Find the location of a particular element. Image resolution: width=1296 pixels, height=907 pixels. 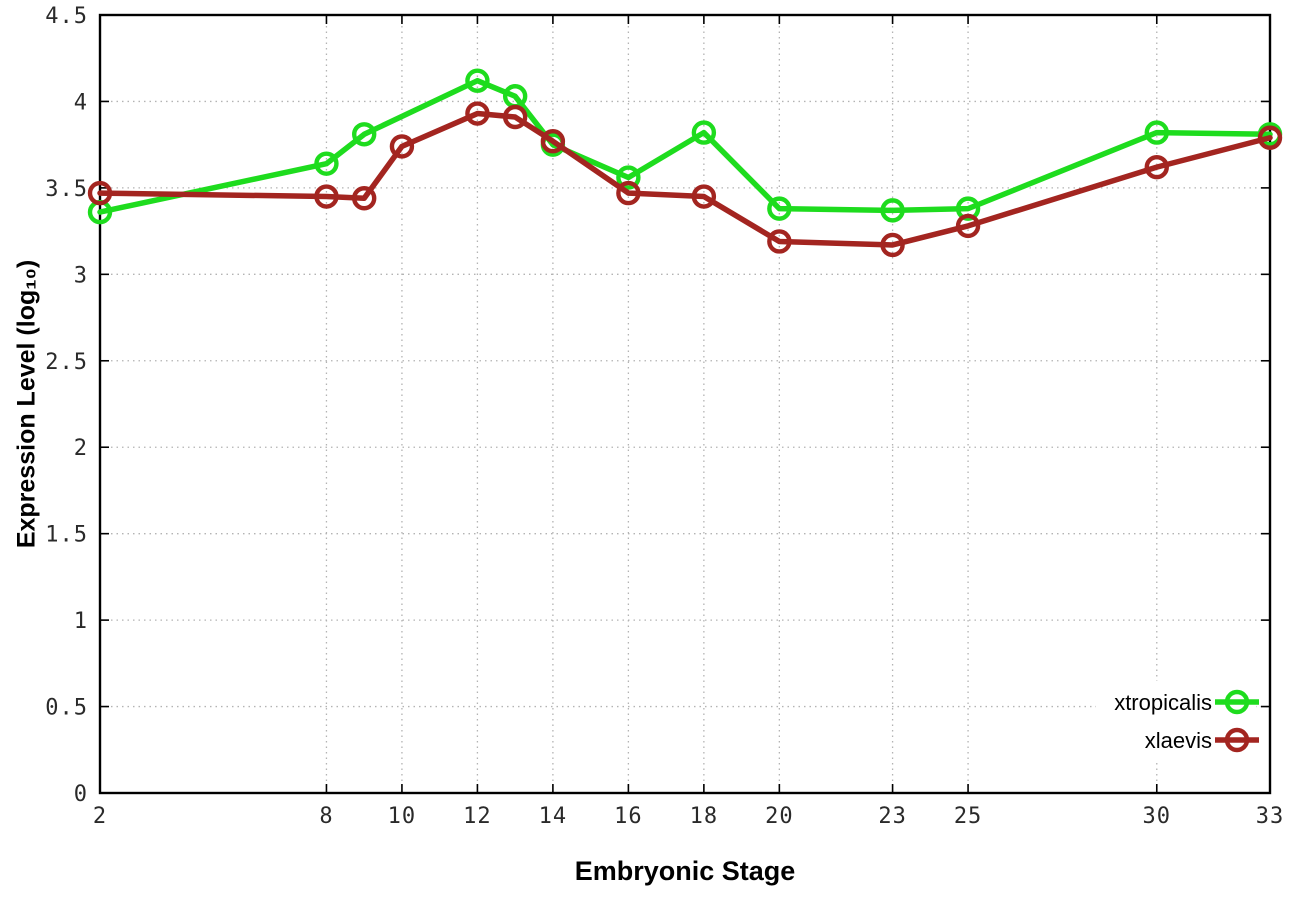

legend-label-xlaevis: xlaevis is located at coordinates (1178, 740).